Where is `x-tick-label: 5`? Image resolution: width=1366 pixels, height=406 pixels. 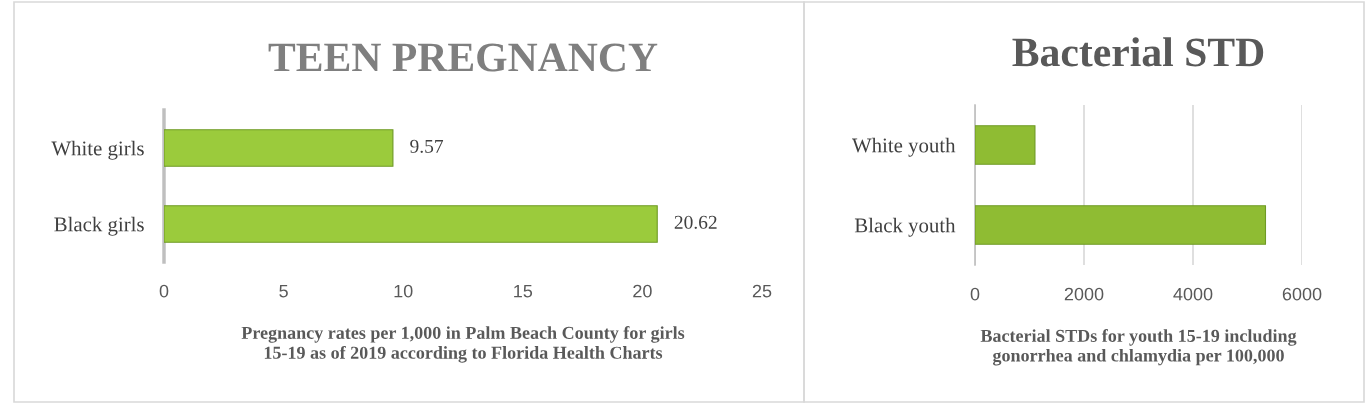
x-tick-label: 5 is located at coordinates (283, 291).